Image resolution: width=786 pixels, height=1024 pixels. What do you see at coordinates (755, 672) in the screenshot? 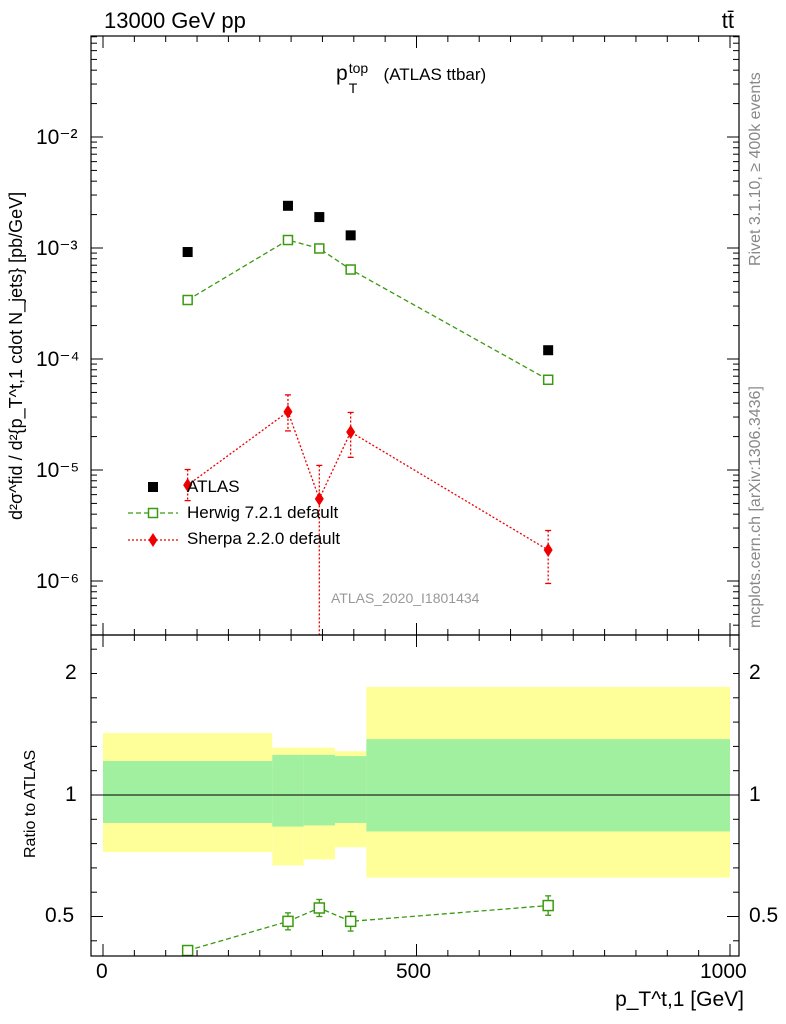
I see `ratio-tick-label-right-0: 2` at bounding box center [755, 672].